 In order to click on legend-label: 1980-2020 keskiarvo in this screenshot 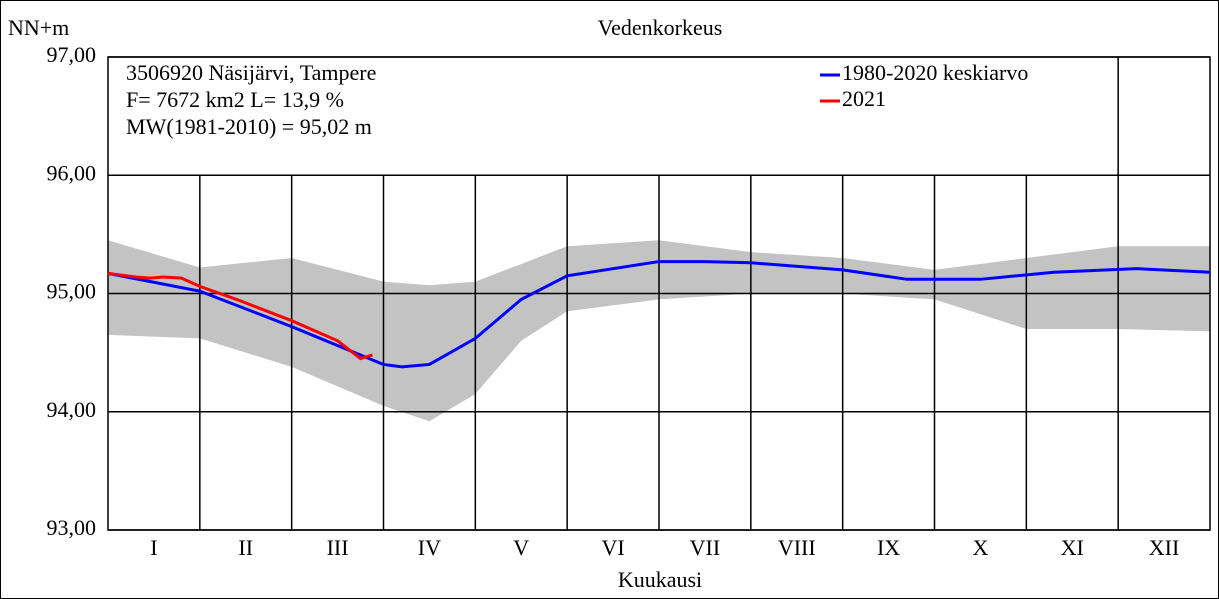, I will do `click(935, 72)`.